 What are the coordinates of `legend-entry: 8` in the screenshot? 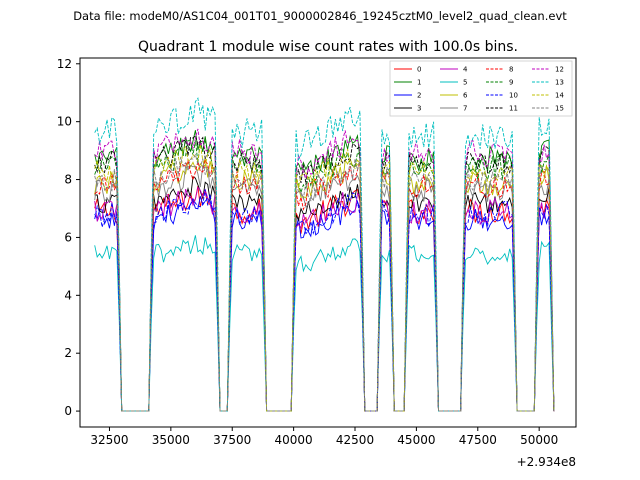 It's located at (511, 70).